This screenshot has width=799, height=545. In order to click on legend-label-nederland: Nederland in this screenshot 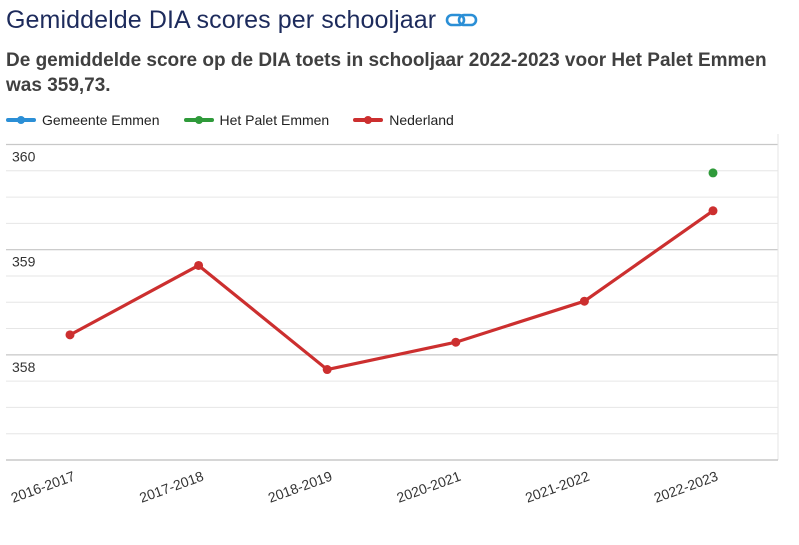, I will do `click(421, 120)`.